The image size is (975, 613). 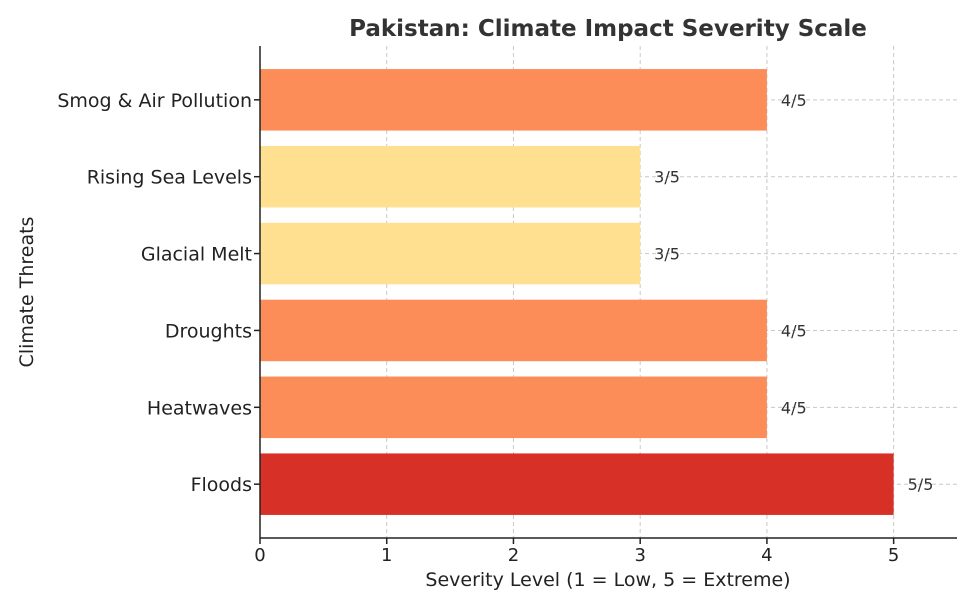 What do you see at coordinates (513, 555) in the screenshot?
I see `x-tick-label: 2` at bounding box center [513, 555].